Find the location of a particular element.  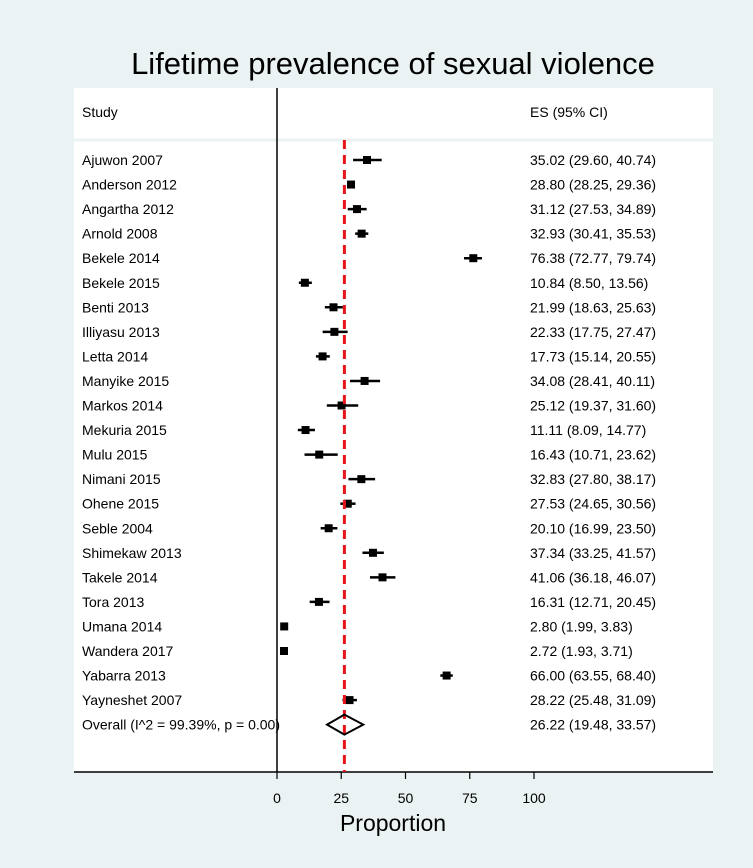

study-name: Arnold 2008 is located at coordinates (120, 234).